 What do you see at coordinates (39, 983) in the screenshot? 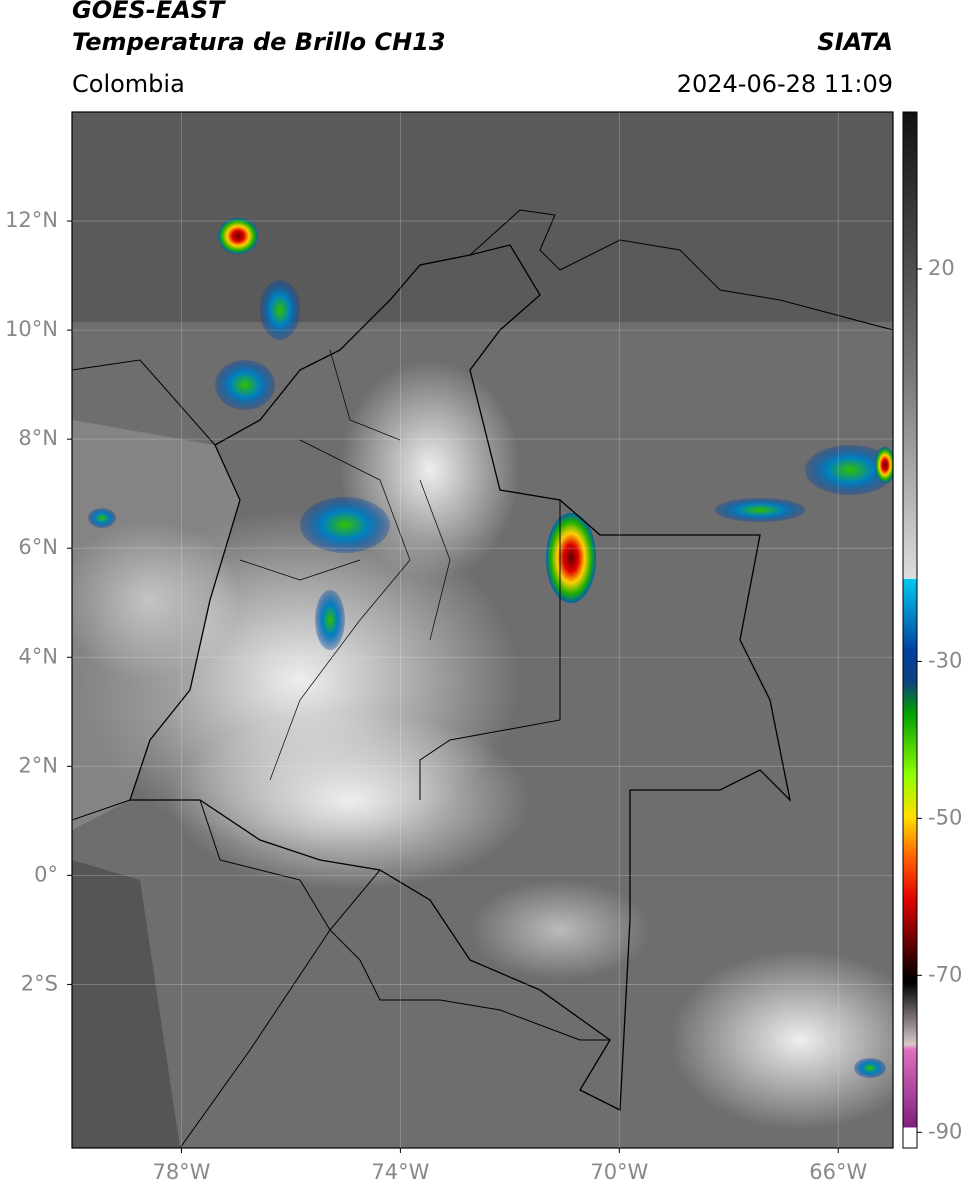
I see `lat-tick-label: 2°S` at bounding box center [39, 983].